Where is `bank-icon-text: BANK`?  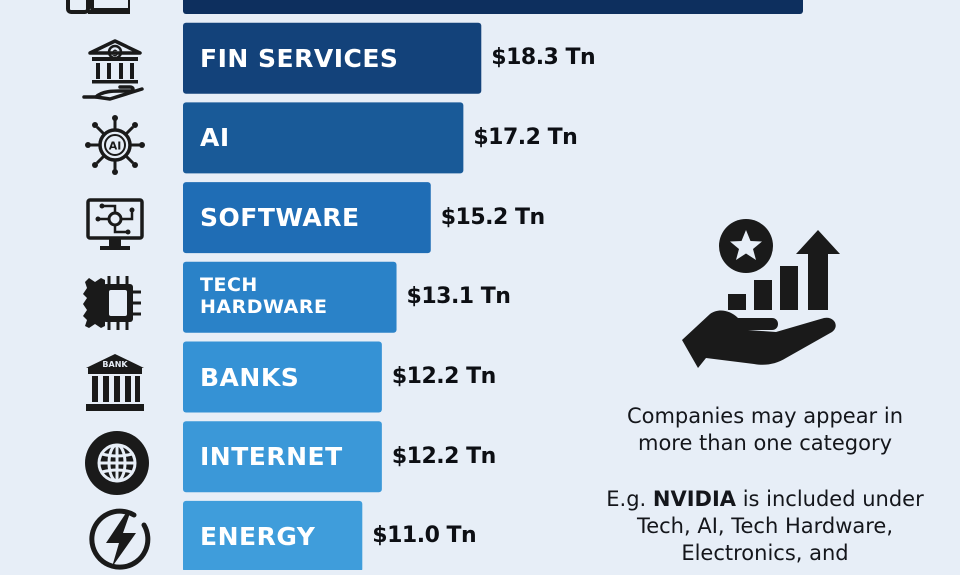 bank-icon-text: BANK is located at coordinates (115, 364).